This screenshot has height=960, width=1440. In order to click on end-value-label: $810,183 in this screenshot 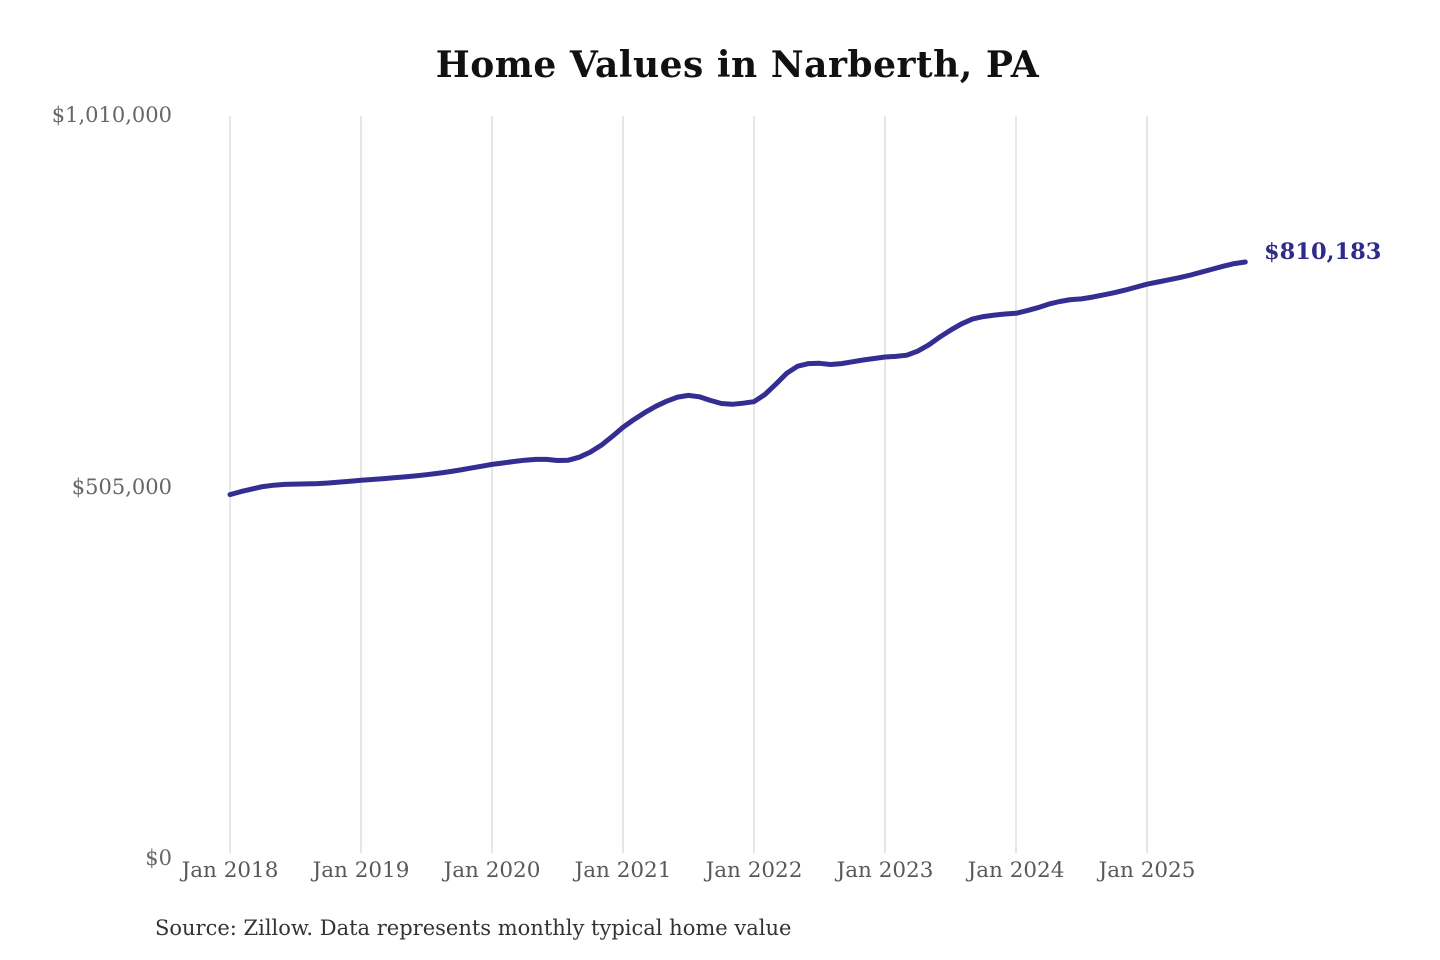, I will do `click(1323, 252)`.